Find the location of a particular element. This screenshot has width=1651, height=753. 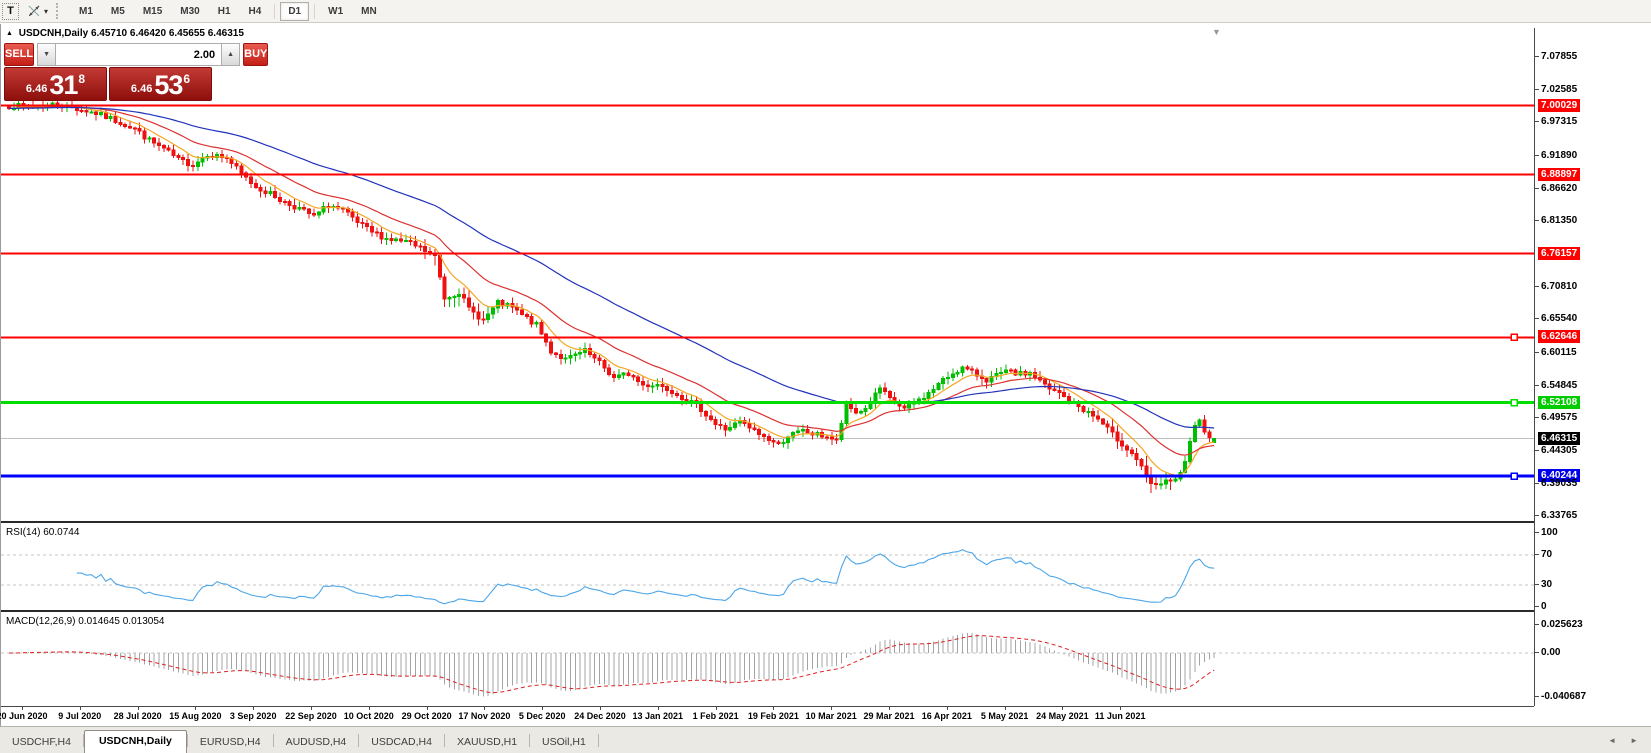

buy-button: BUY is located at coordinates (256, 54).